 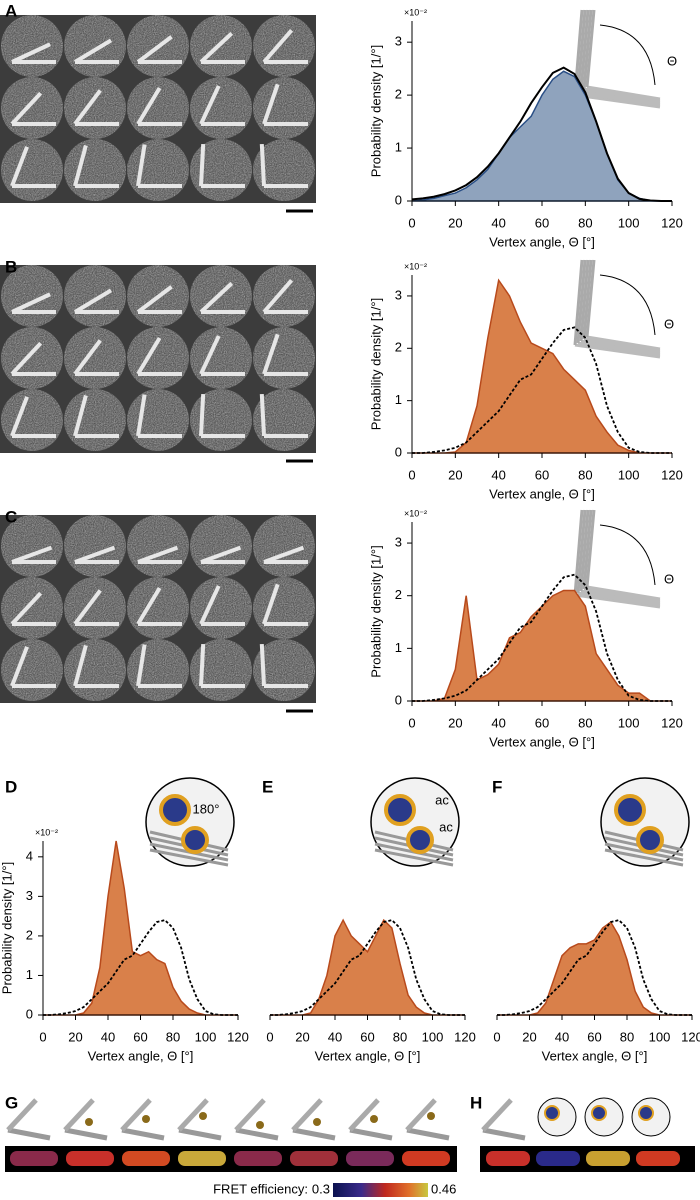 What do you see at coordinates (443, 1188) in the screenshot?
I see `colorbar-tick-label: 0.46` at bounding box center [443, 1188].